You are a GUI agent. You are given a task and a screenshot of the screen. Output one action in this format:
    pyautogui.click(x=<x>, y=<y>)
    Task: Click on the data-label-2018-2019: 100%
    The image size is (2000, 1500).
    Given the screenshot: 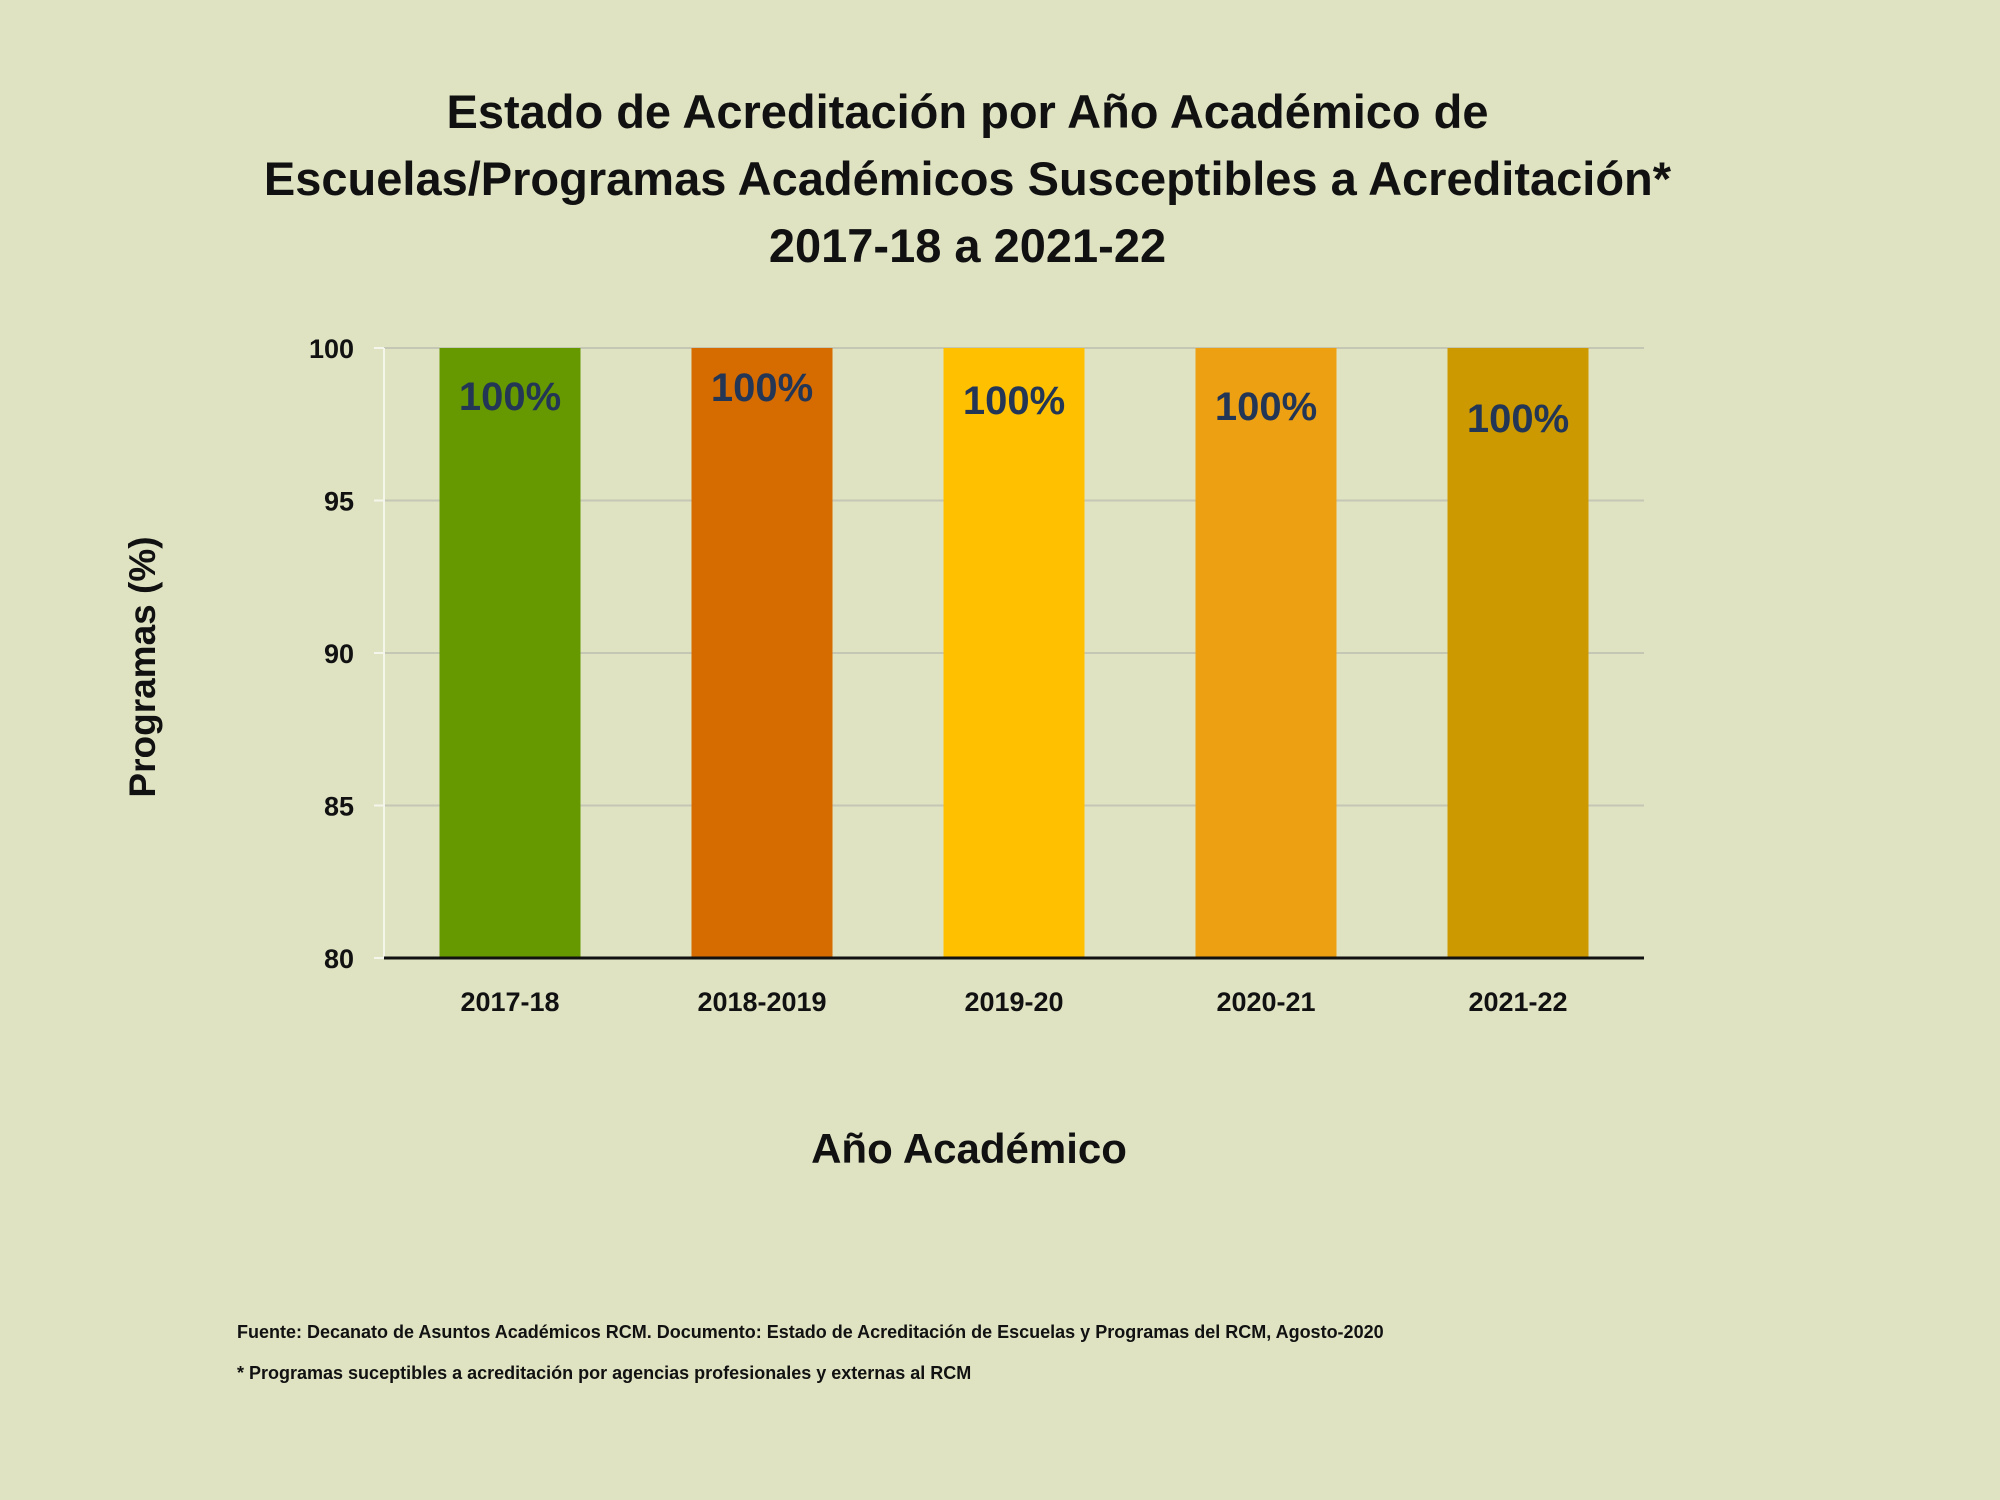 What is the action you would take?
    pyautogui.click(x=762, y=388)
    